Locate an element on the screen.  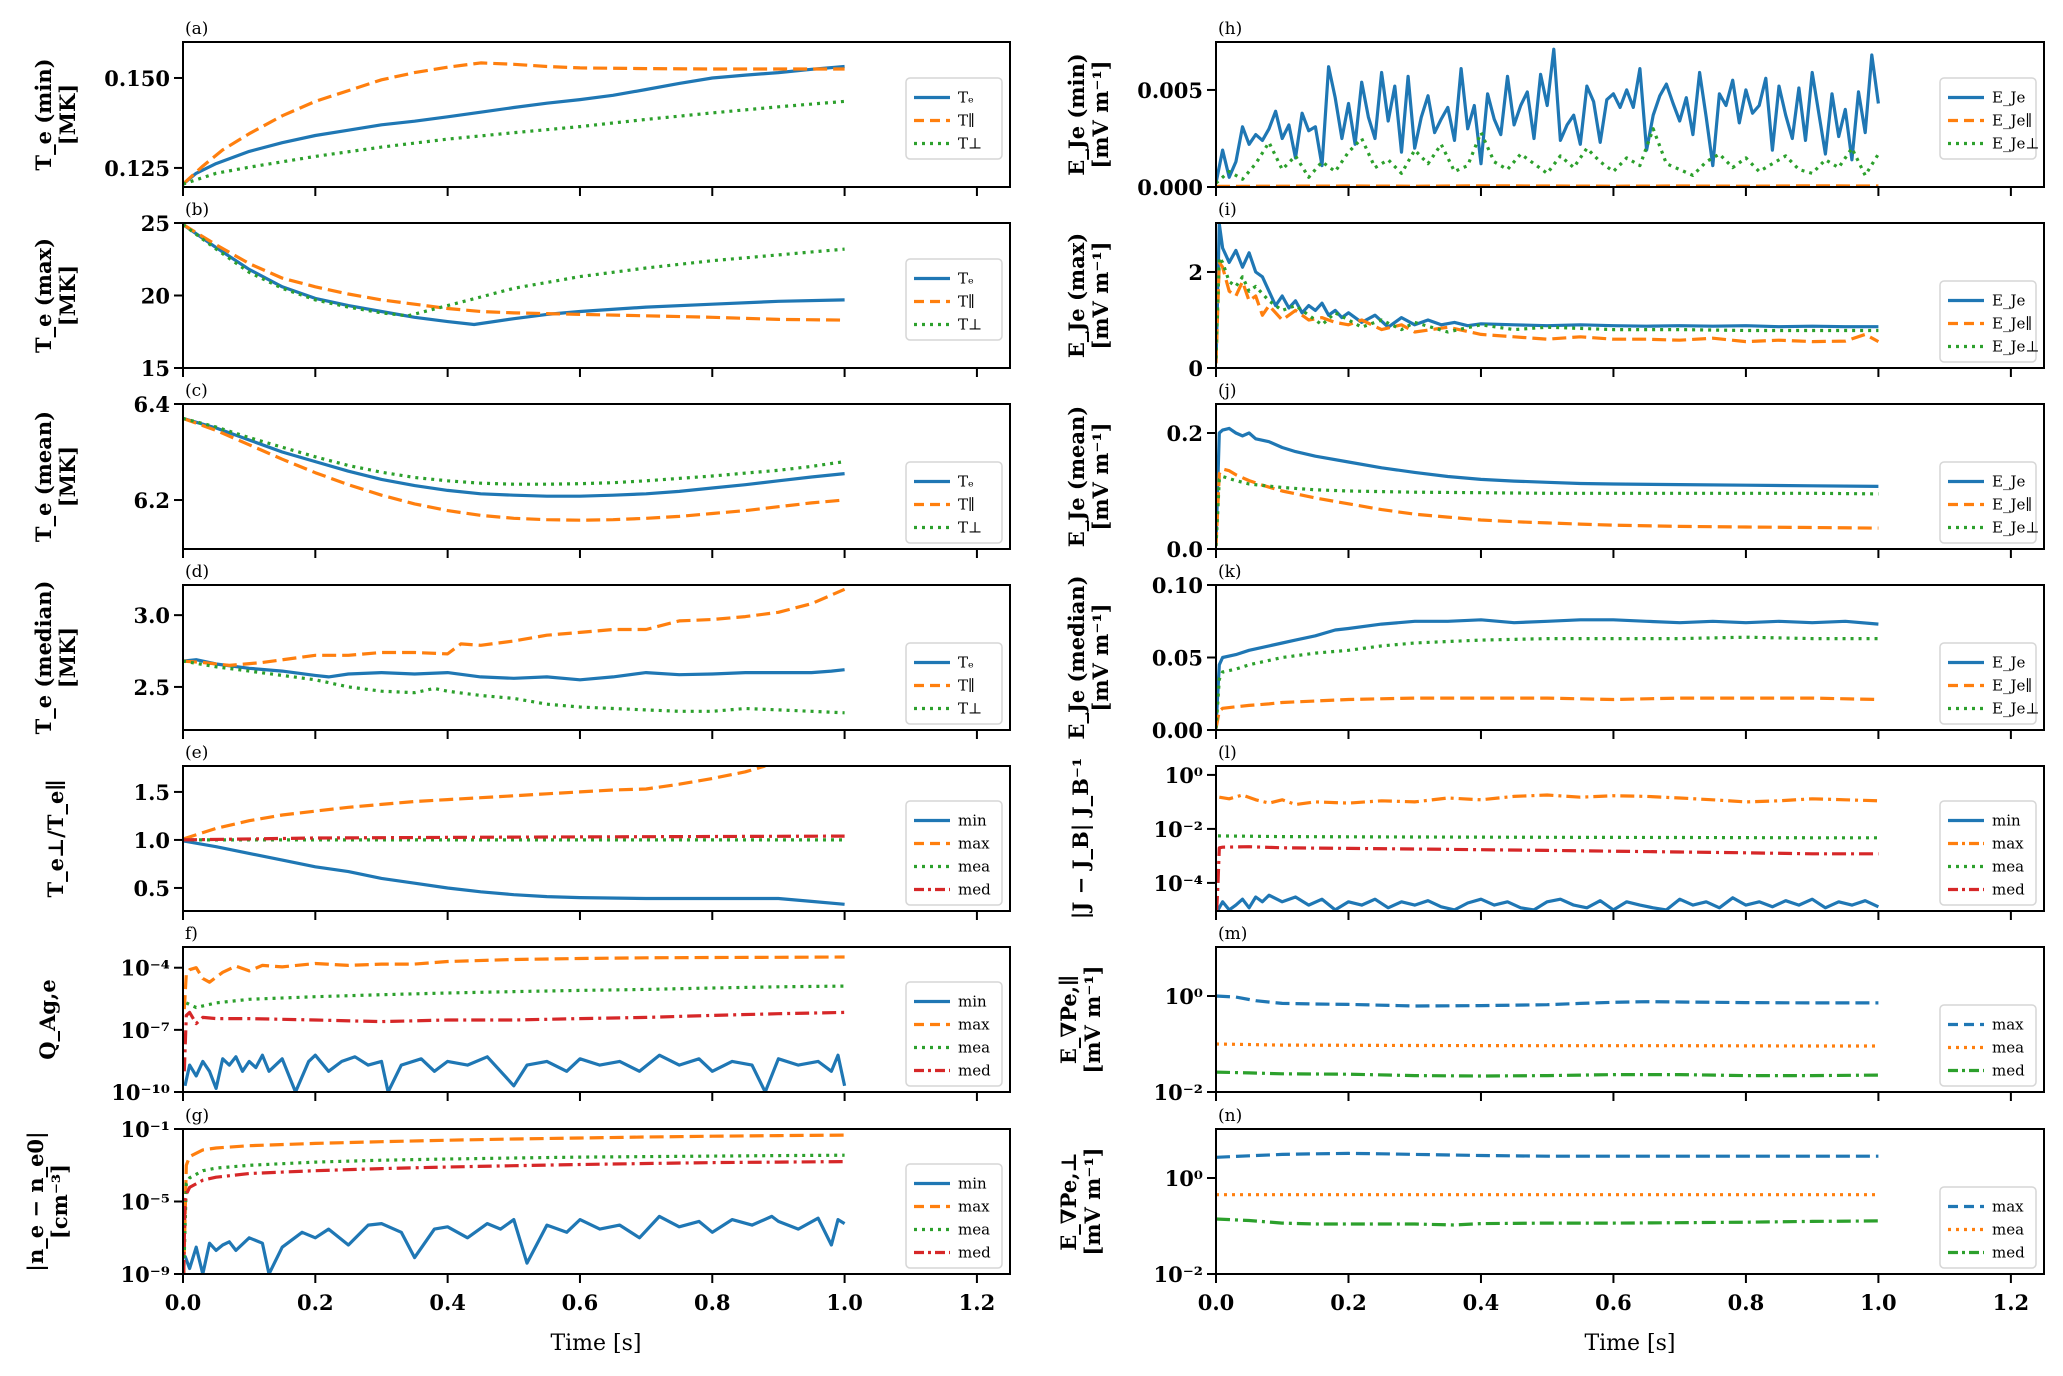
series-line-e-je-perp is located at coordinates (1548, 156).